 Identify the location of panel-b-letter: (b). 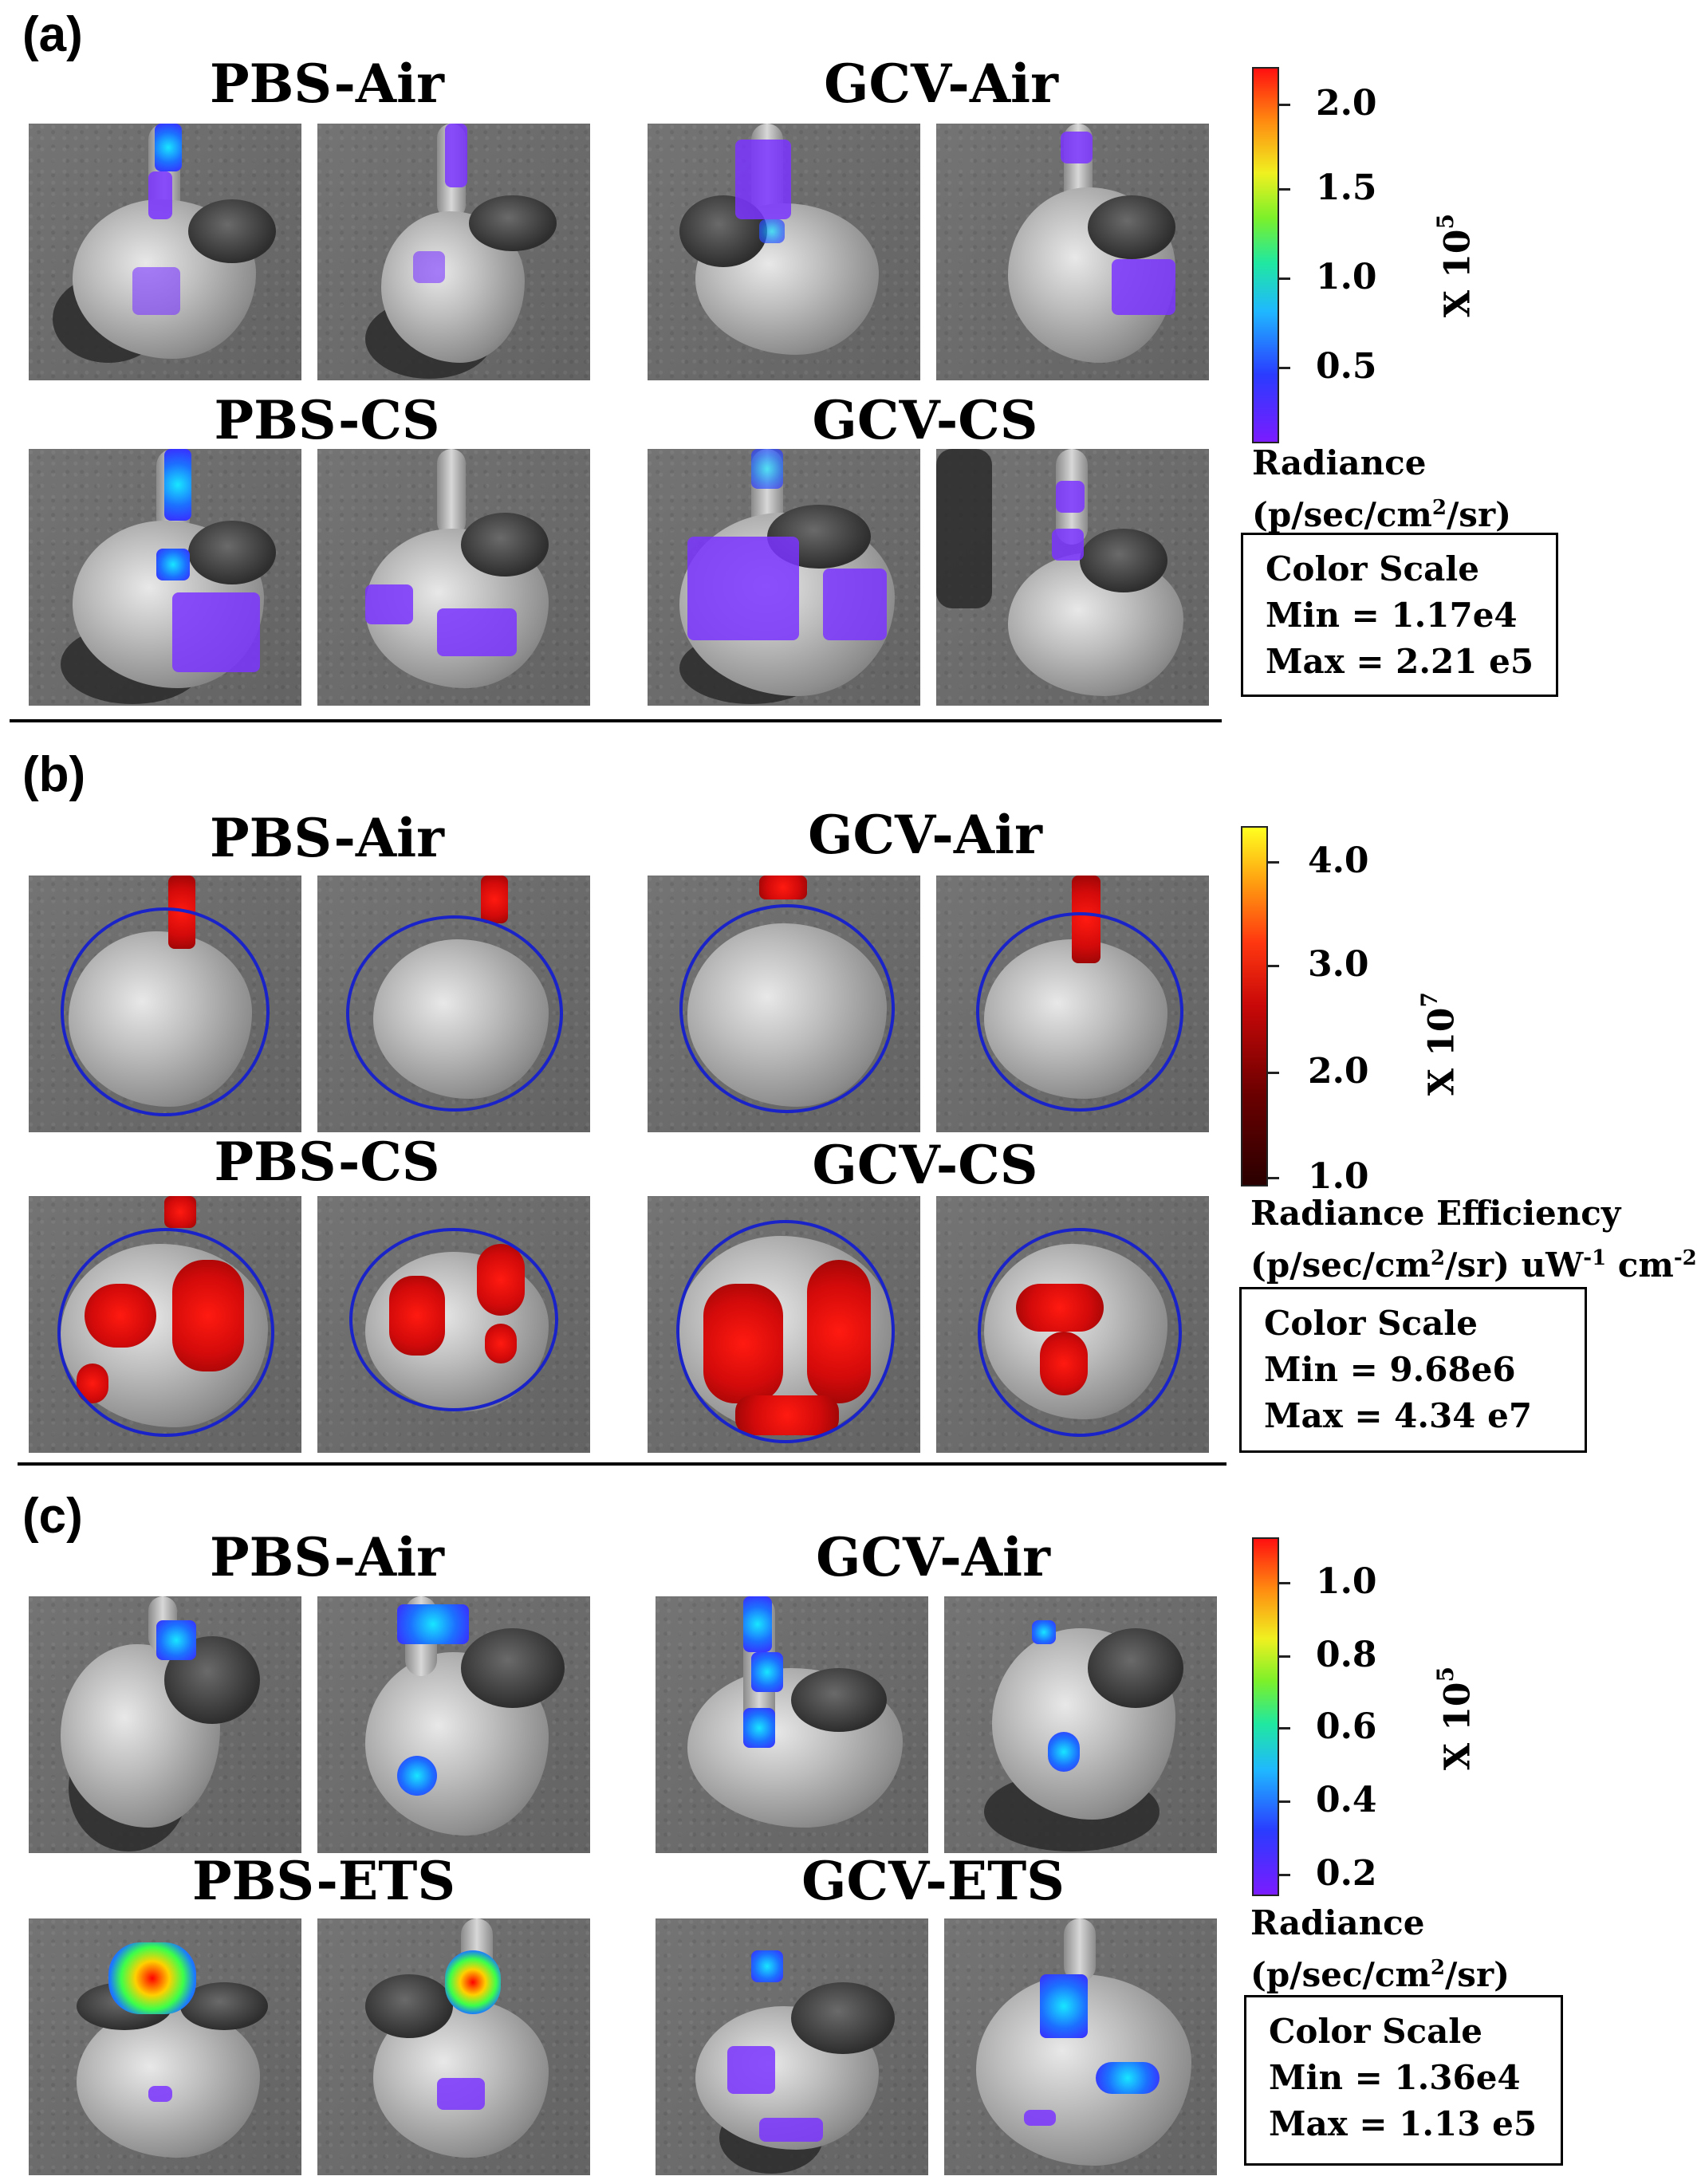
(54, 774).